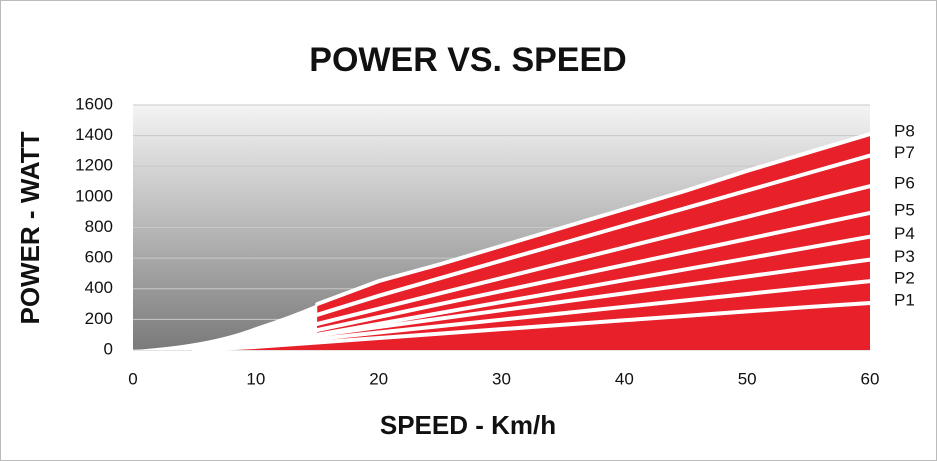 Image resolution: width=937 pixels, height=461 pixels. I want to click on y-tick-label: 0, so click(108, 348).